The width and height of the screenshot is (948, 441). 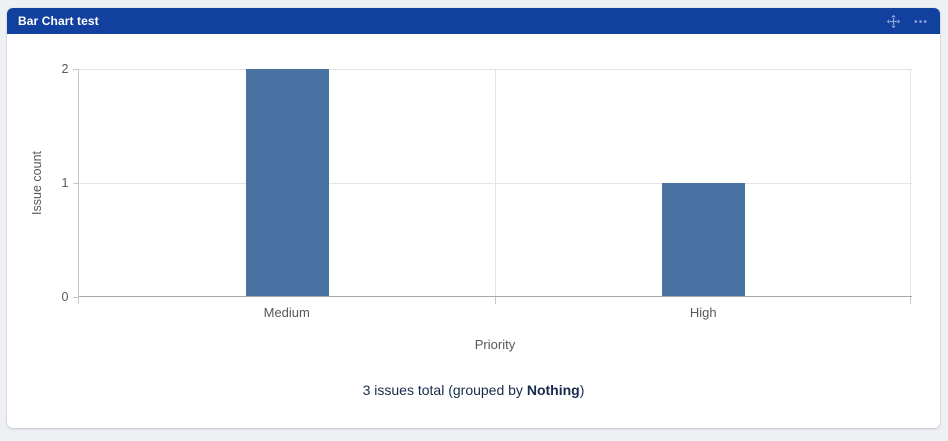 I want to click on y-tick-label: 2, so click(x=65, y=69).